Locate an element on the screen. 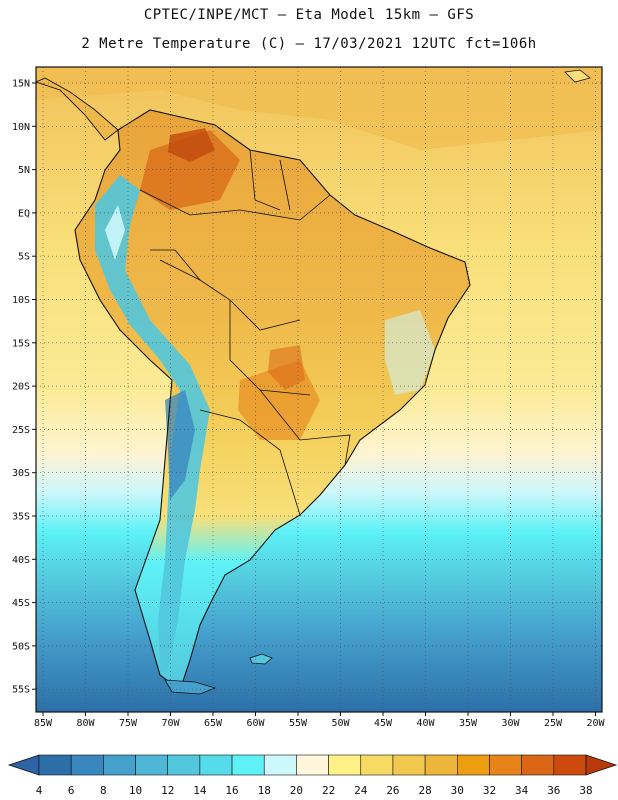 The image size is (618, 800). colorbar-high-arrow is located at coordinates (601, 765).